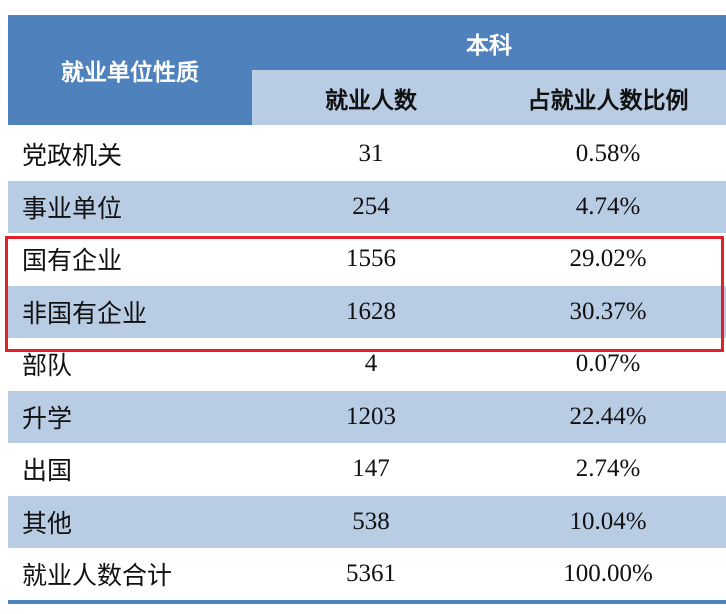 The image size is (726, 614). What do you see at coordinates (608, 154) in the screenshot?
I see `cell-value: 0.58%` at bounding box center [608, 154].